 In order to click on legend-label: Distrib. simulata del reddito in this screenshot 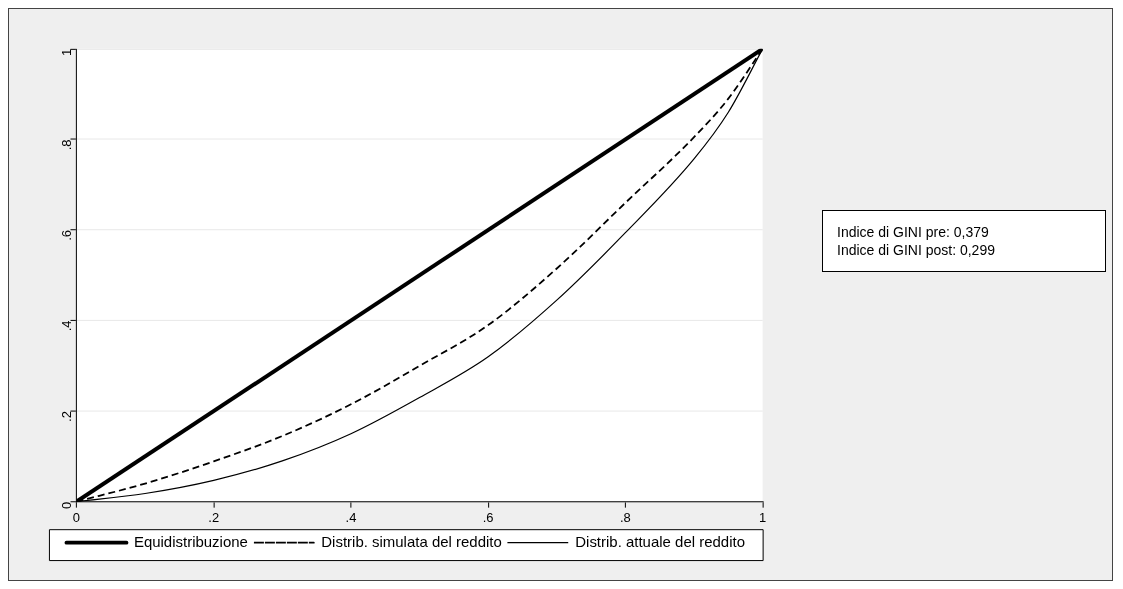, I will do `click(411, 541)`.